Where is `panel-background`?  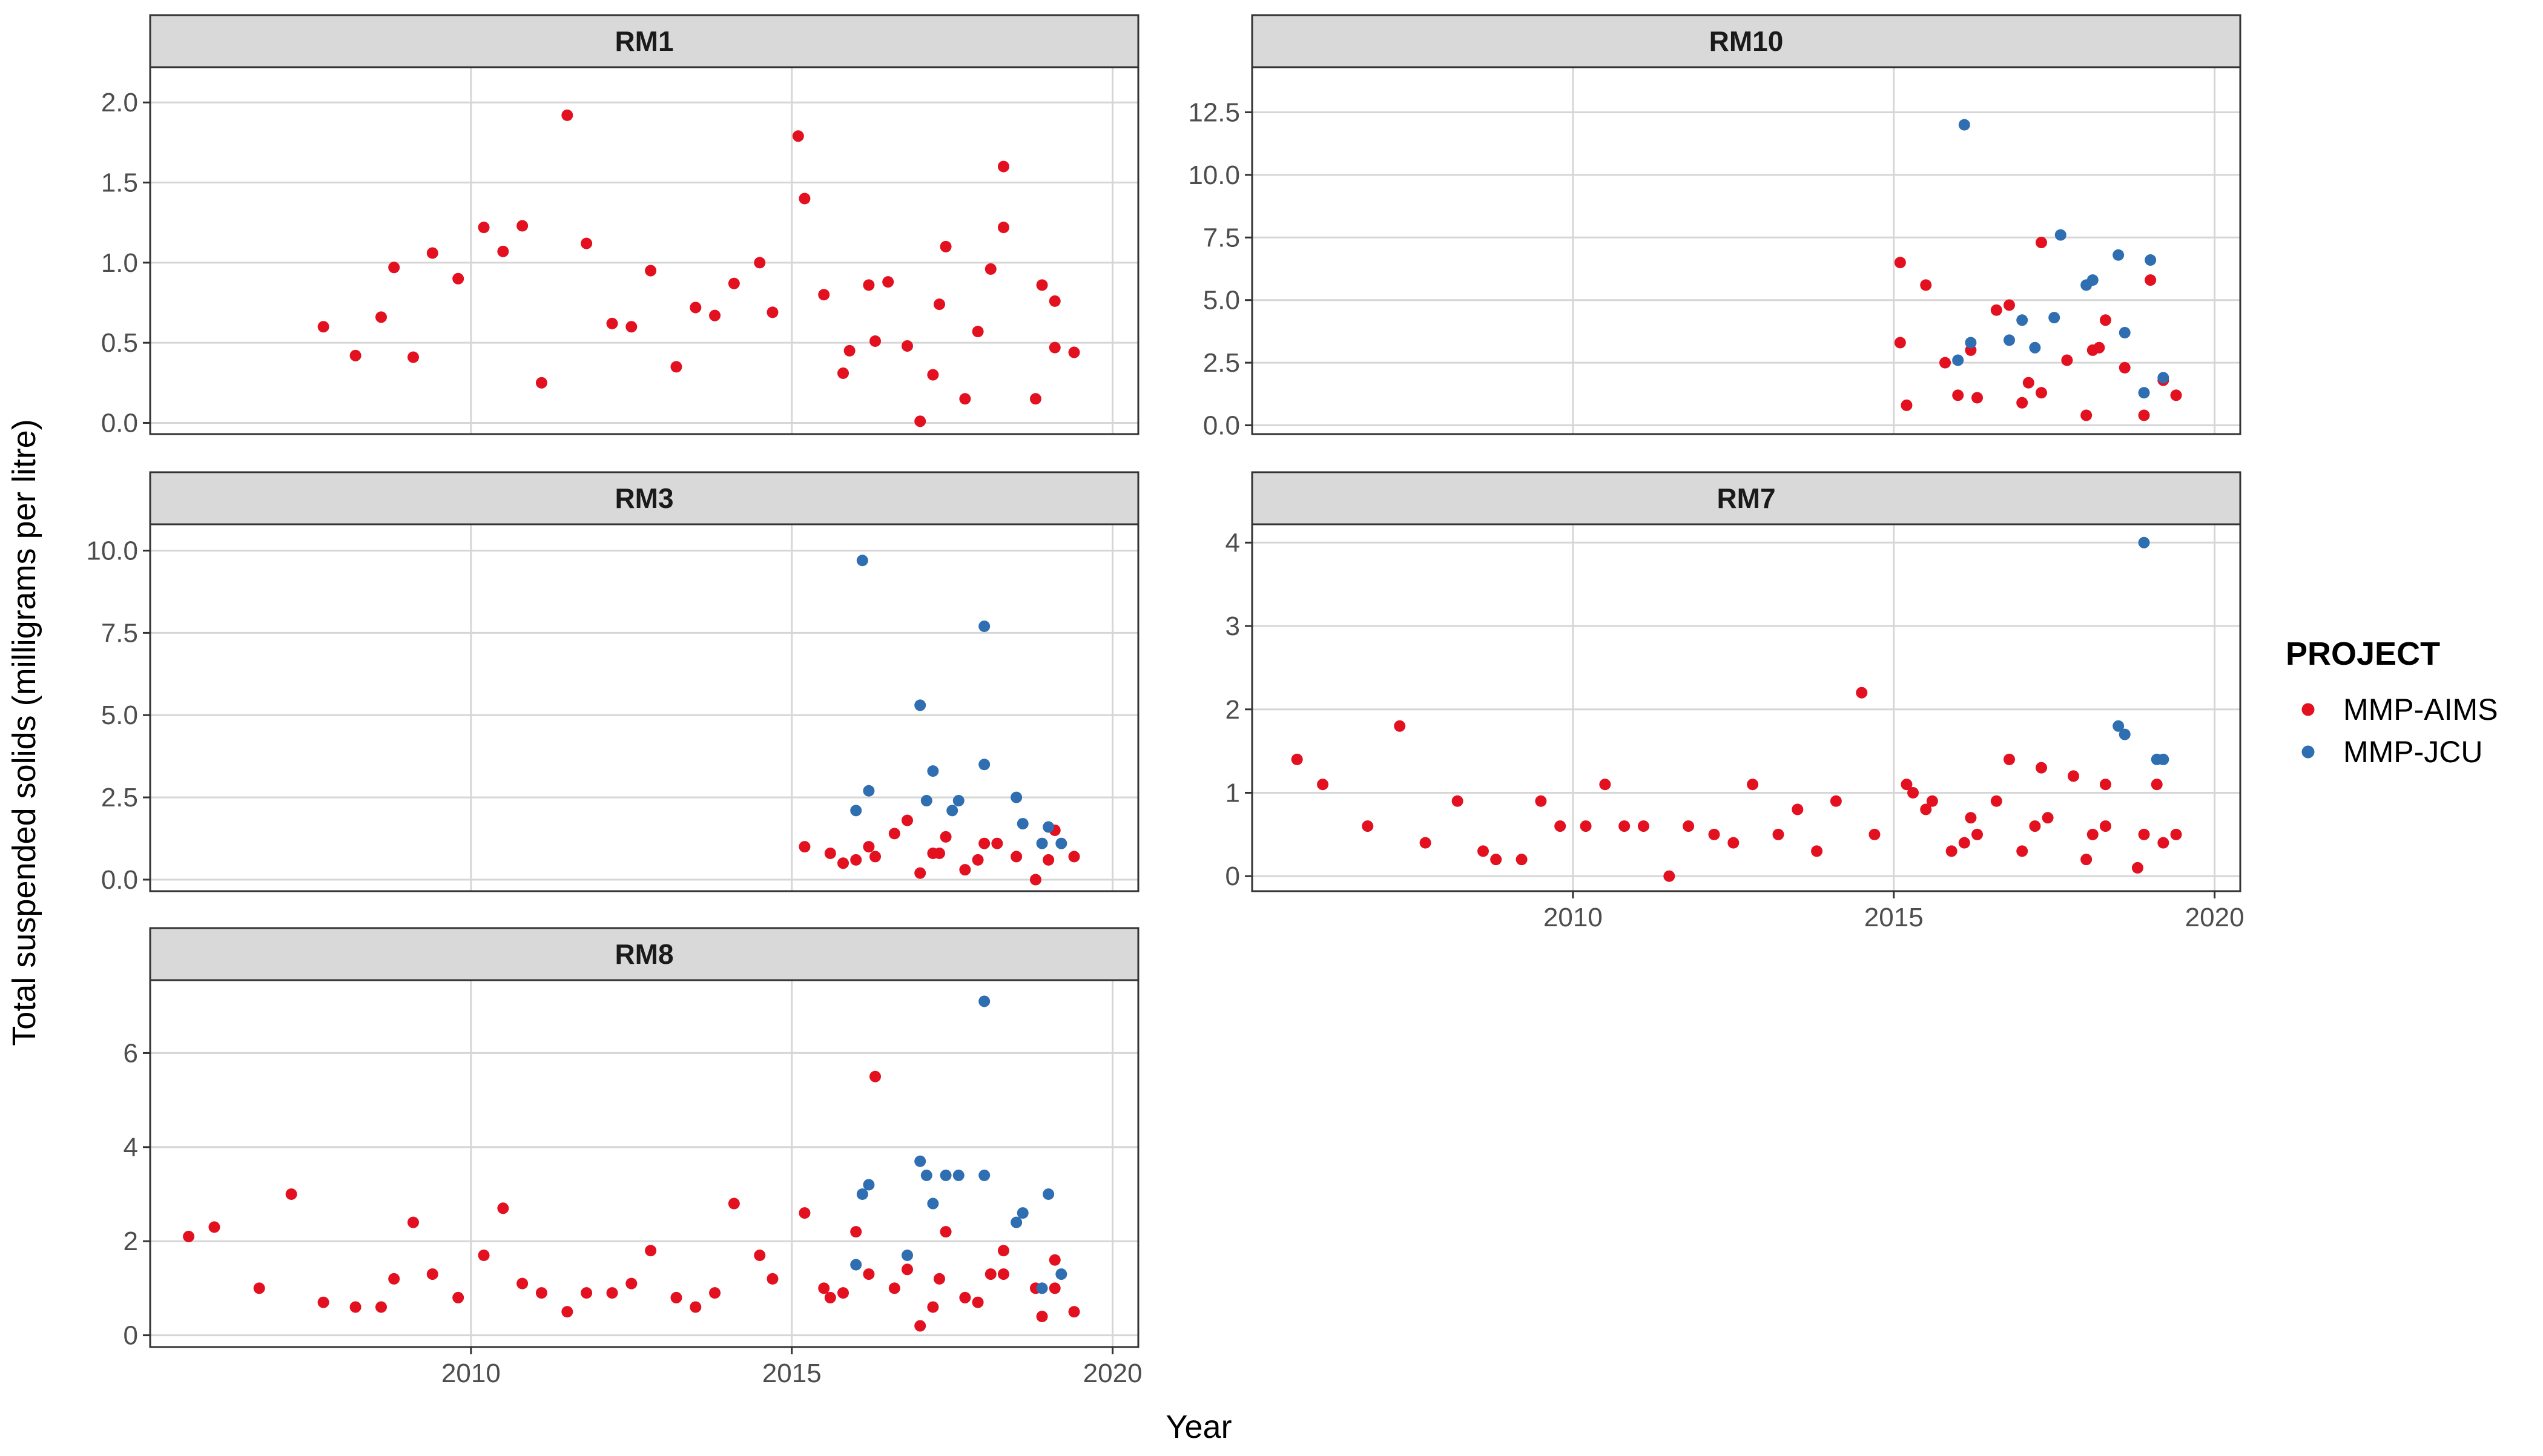
panel-background is located at coordinates (644, 1163).